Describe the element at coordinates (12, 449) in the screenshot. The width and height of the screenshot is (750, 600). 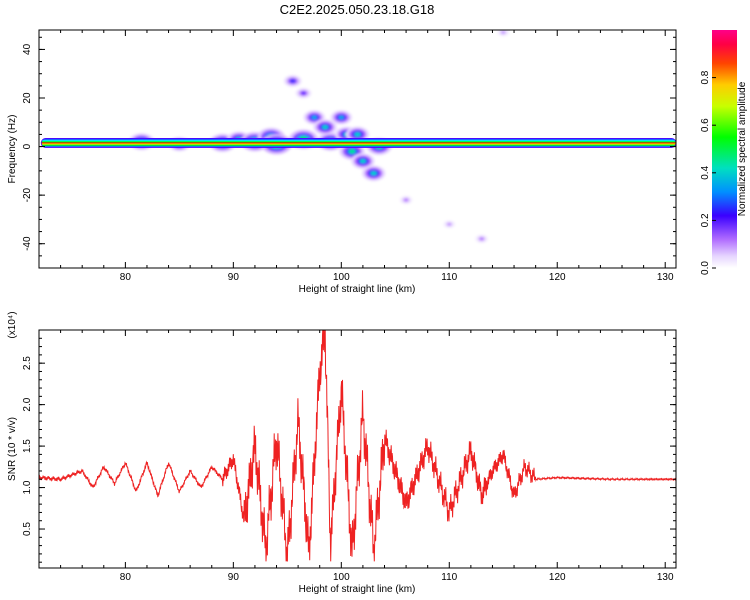
I see `snr-y-label: SNR (10 * v/v)` at that location.